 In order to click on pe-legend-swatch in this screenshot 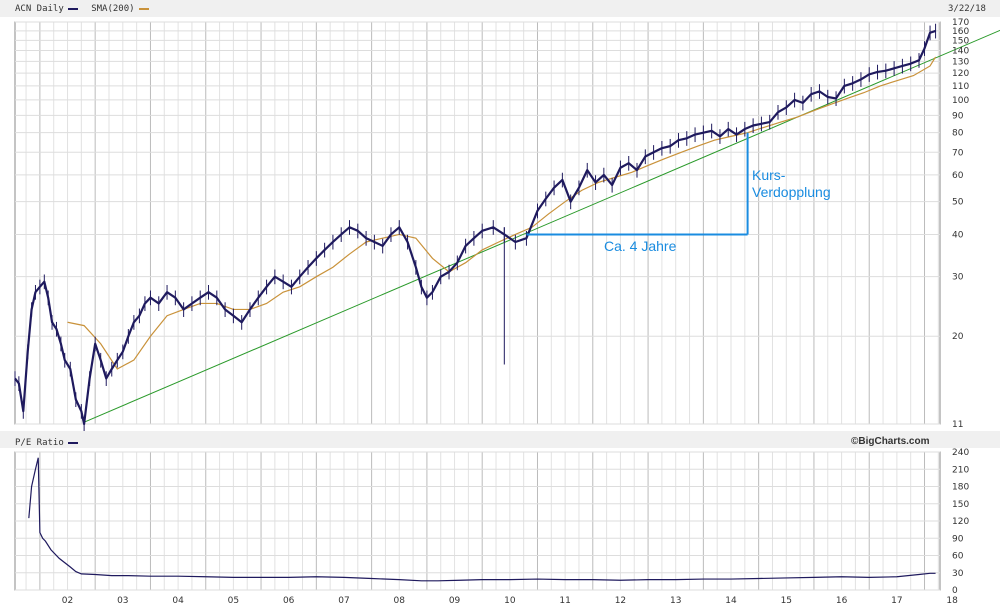, I will do `click(72, 442)`.